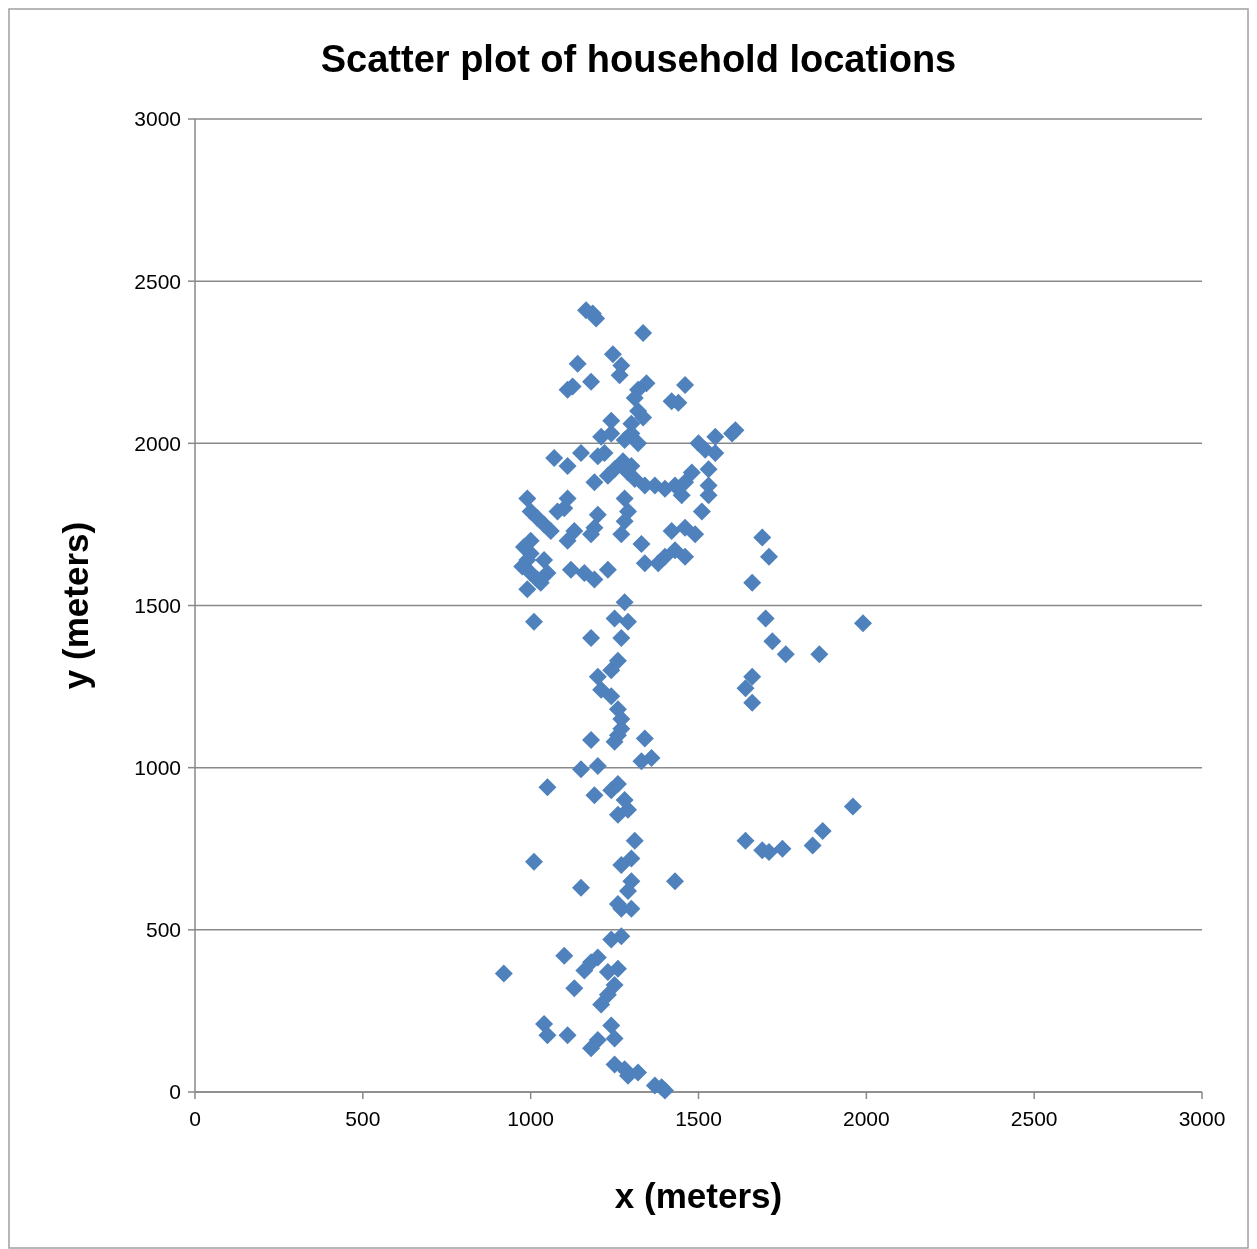 This screenshot has width=1257, height=1249. I want to click on y-tick-label: 2500, so click(157, 281).